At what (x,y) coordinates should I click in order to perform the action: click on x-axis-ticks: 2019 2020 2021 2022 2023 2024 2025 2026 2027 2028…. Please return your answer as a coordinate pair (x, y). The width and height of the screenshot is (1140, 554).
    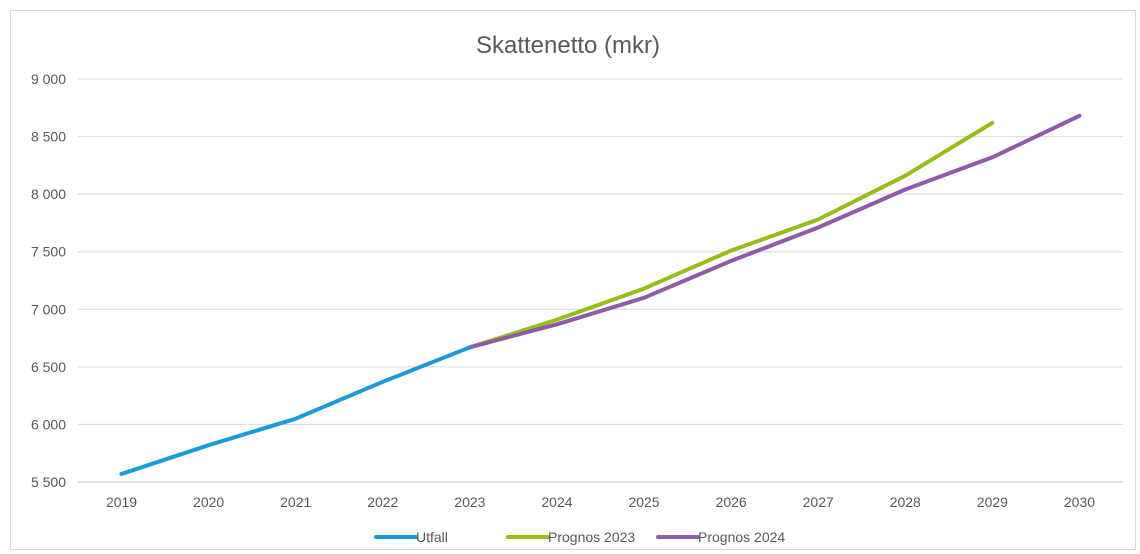
    Looking at the image, I should click on (600, 502).